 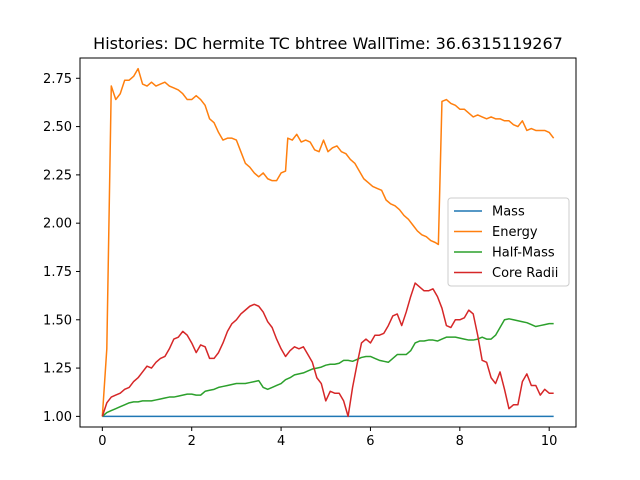 What do you see at coordinates (57, 369) in the screenshot?
I see `y-tick-label: 1.25` at bounding box center [57, 369].